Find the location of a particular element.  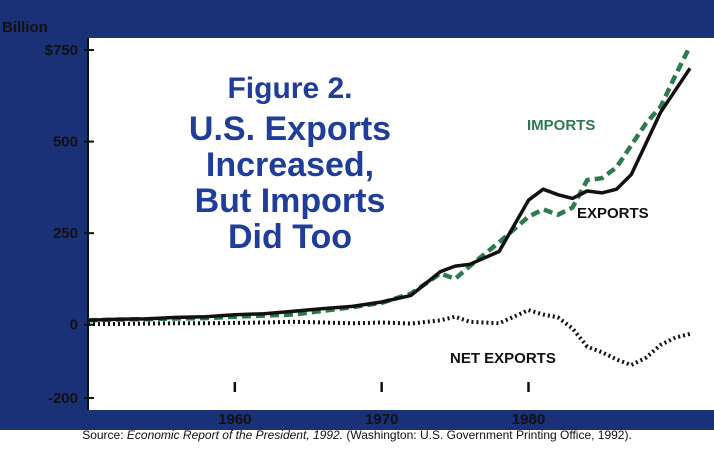

title-line-5: Did Too is located at coordinates (290, 237).